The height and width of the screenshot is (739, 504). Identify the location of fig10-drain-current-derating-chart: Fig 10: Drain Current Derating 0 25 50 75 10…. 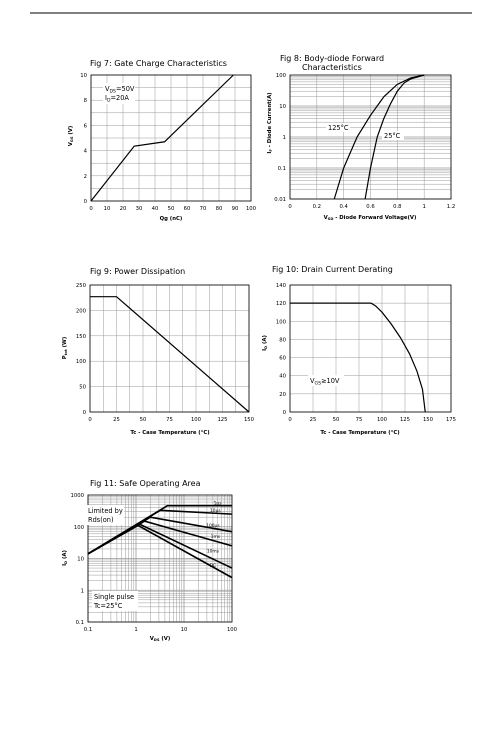
(359, 350).